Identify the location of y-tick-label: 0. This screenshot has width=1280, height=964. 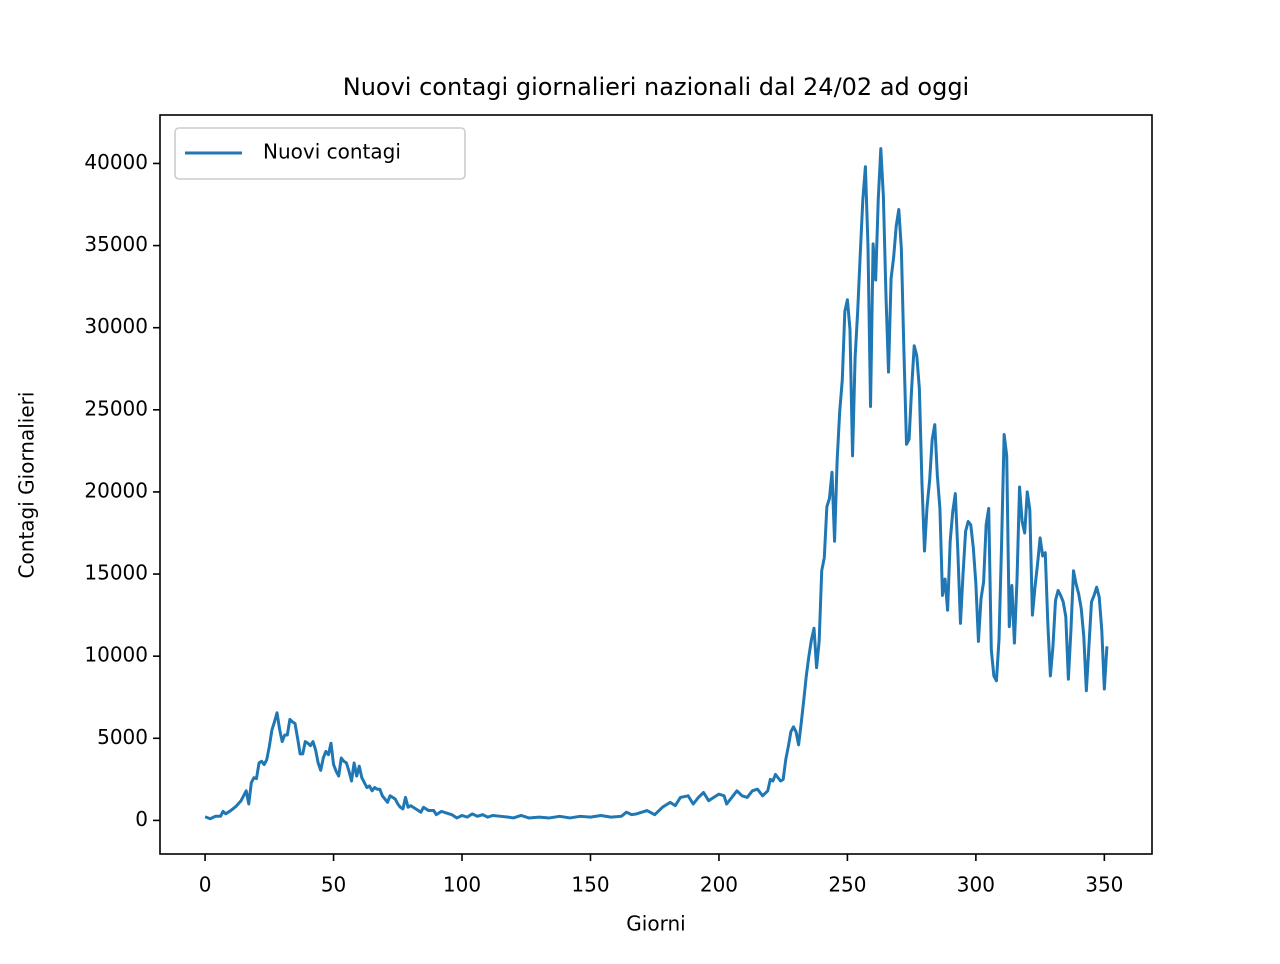
(141, 819).